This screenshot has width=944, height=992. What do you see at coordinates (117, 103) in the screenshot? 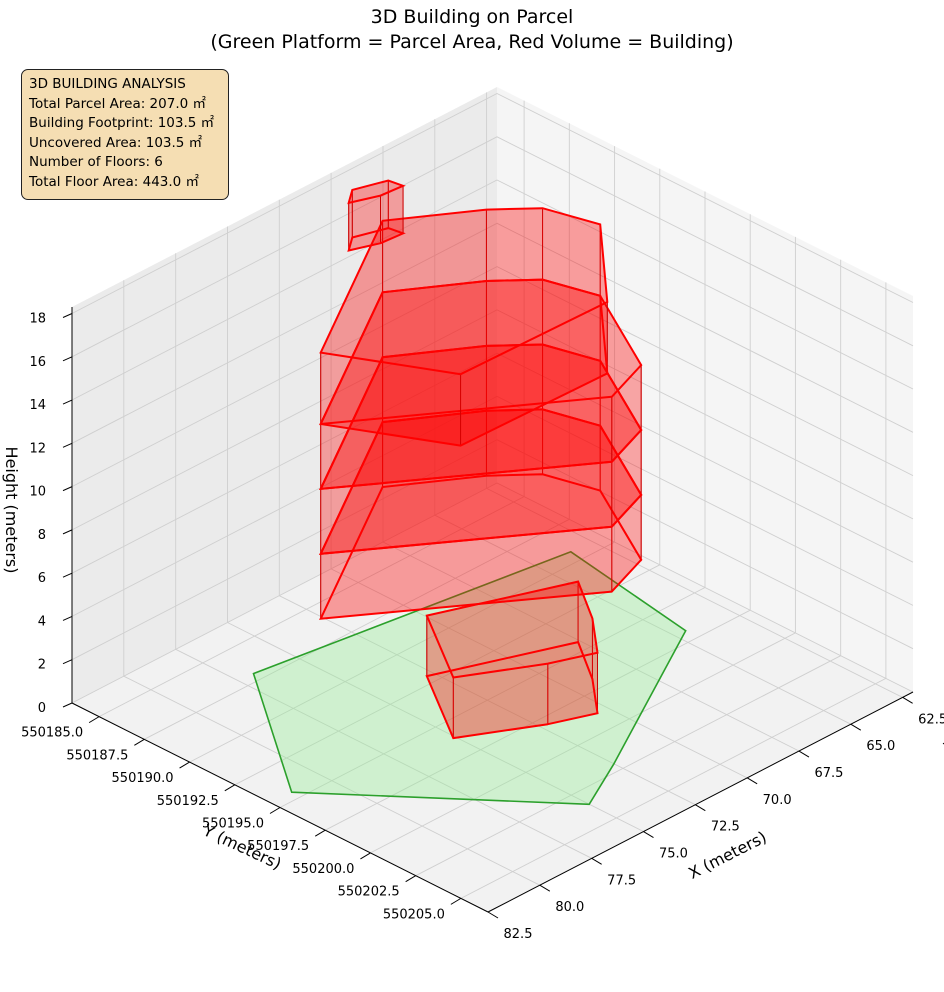
I see `info-parcel-area: Total Parcel Area: 207.0 ㎡` at bounding box center [117, 103].